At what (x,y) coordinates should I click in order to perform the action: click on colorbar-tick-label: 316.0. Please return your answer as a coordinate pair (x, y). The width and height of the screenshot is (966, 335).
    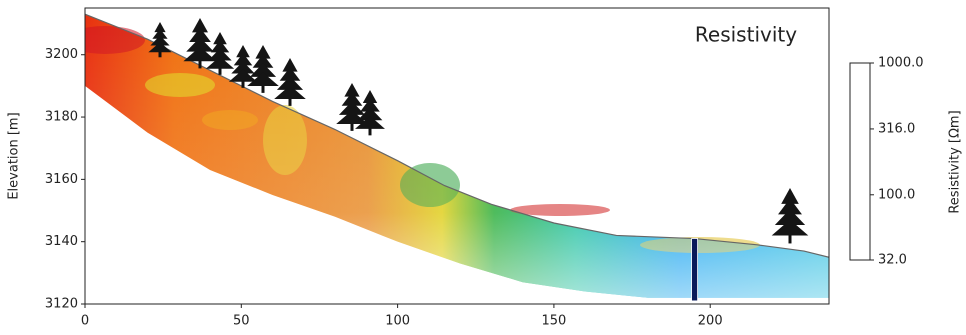
    Looking at the image, I should click on (896, 128).